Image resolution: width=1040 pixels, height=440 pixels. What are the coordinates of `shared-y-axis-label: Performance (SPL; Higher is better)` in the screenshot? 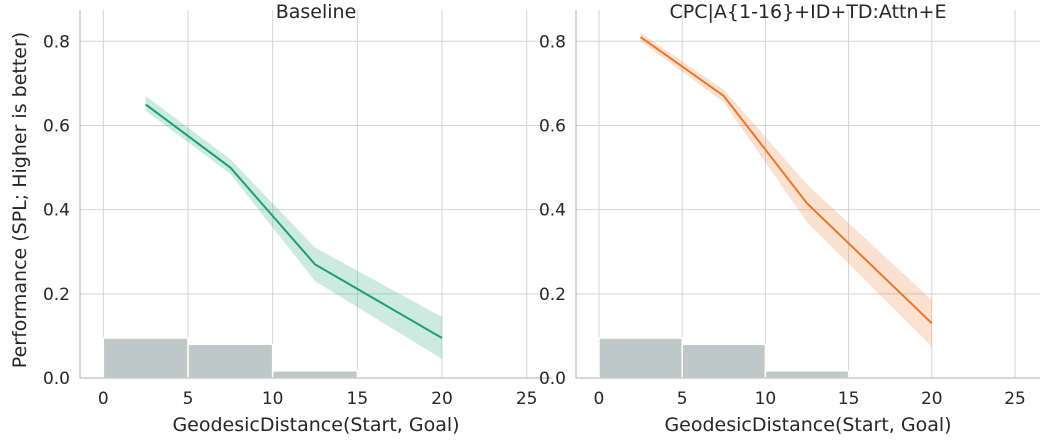 It's located at (20, 200).